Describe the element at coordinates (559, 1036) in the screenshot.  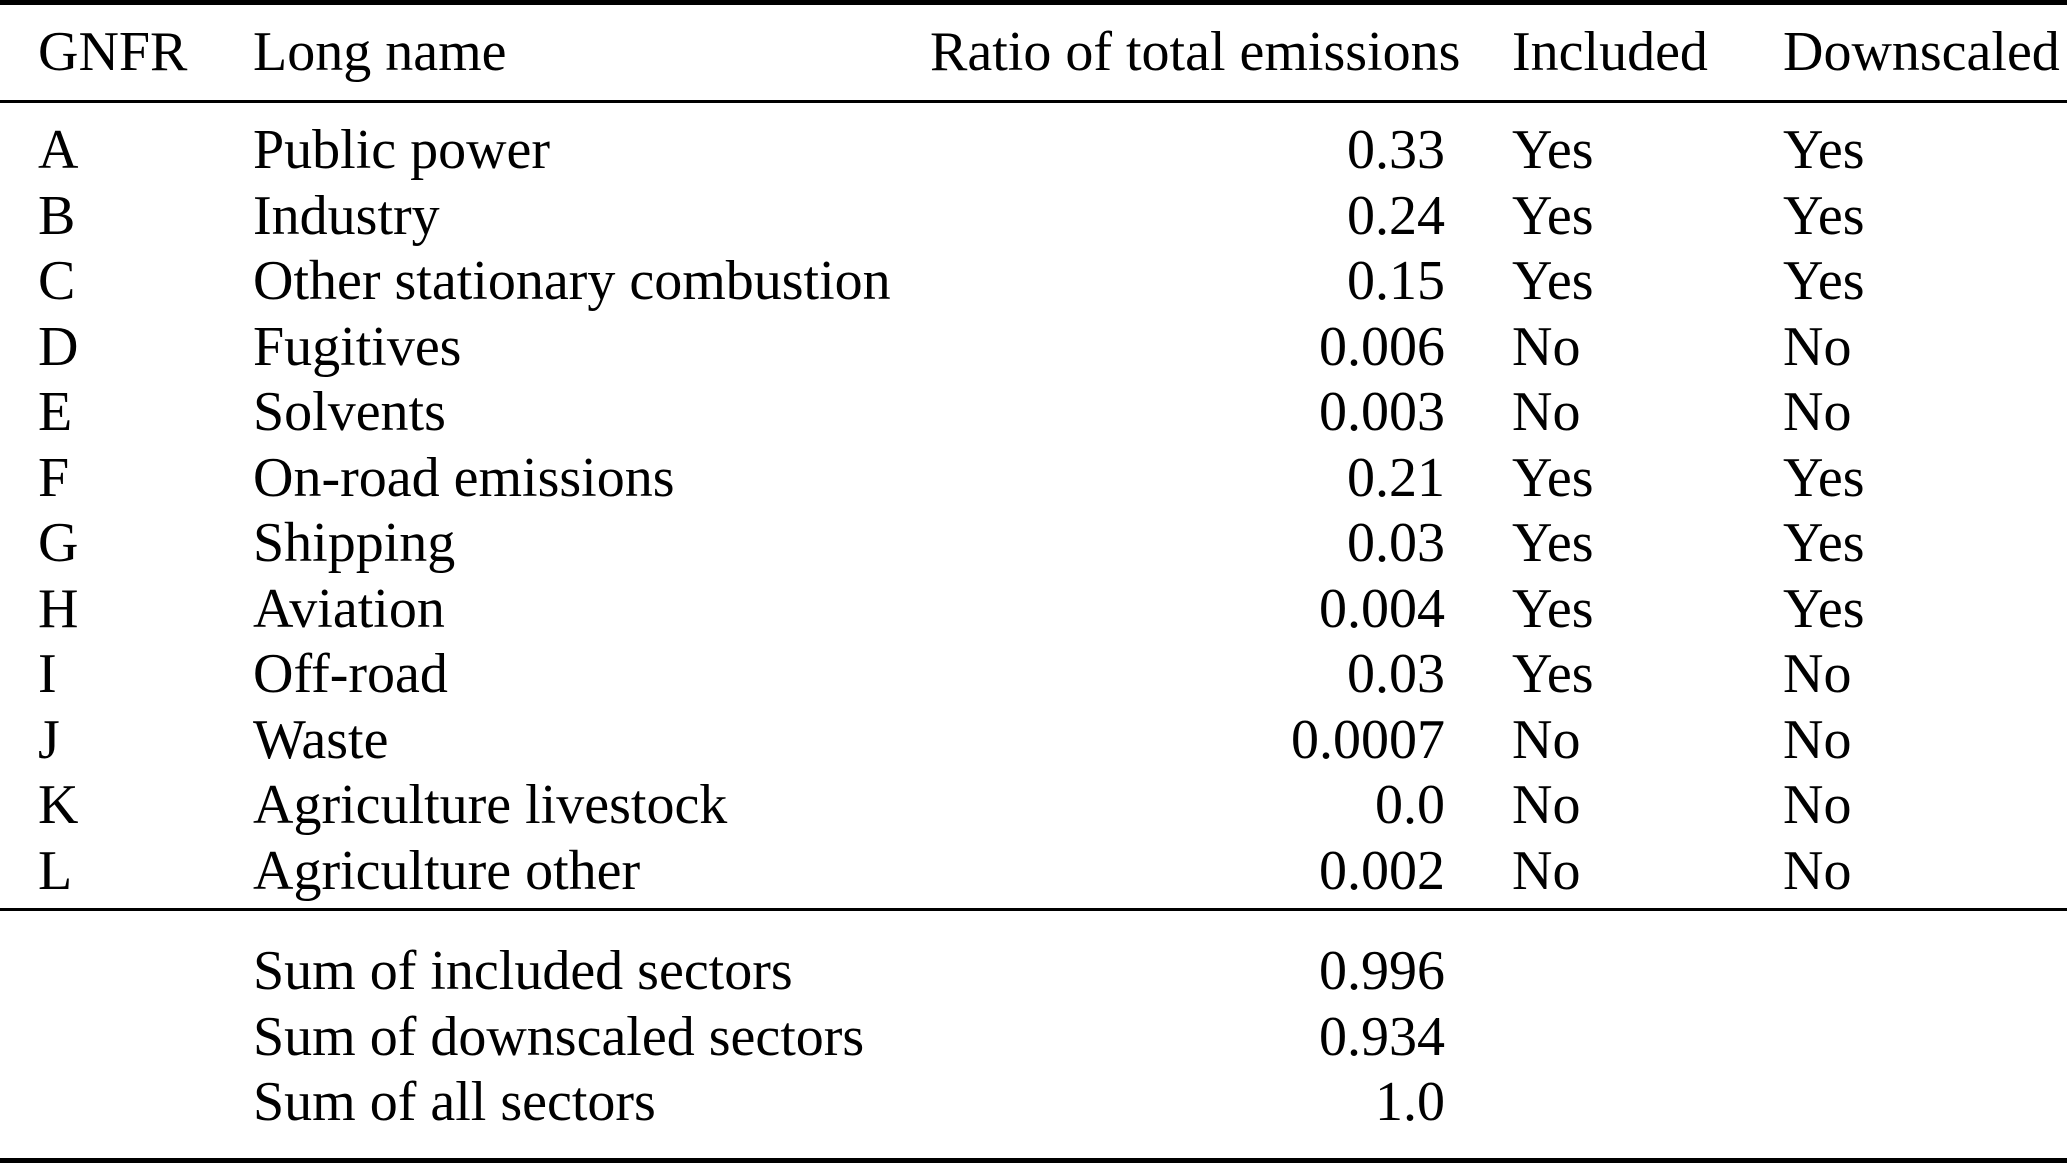
I see `summary-label-cell: Sum of downscaled sectors` at that location.